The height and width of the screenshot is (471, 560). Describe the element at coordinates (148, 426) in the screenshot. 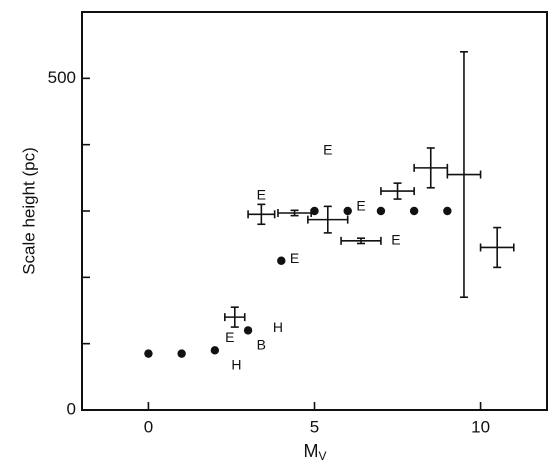

I see `x-tick-label: 0` at that location.